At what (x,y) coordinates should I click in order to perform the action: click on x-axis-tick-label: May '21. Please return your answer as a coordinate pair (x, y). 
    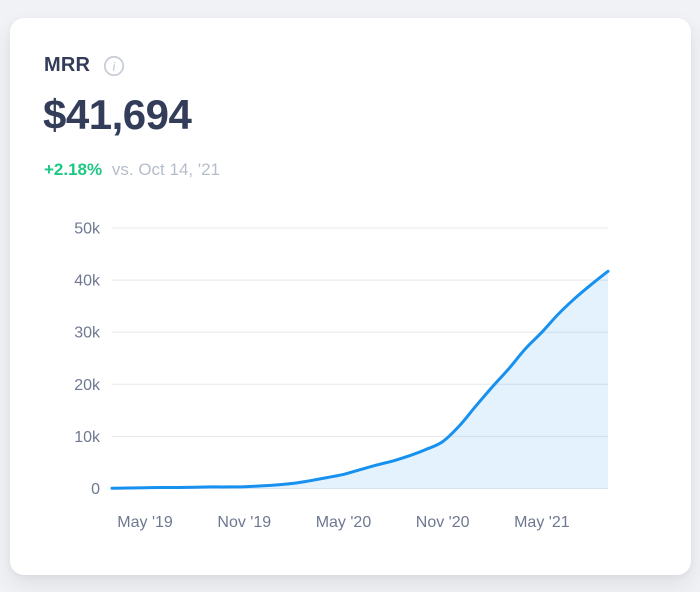
    Looking at the image, I should click on (542, 522).